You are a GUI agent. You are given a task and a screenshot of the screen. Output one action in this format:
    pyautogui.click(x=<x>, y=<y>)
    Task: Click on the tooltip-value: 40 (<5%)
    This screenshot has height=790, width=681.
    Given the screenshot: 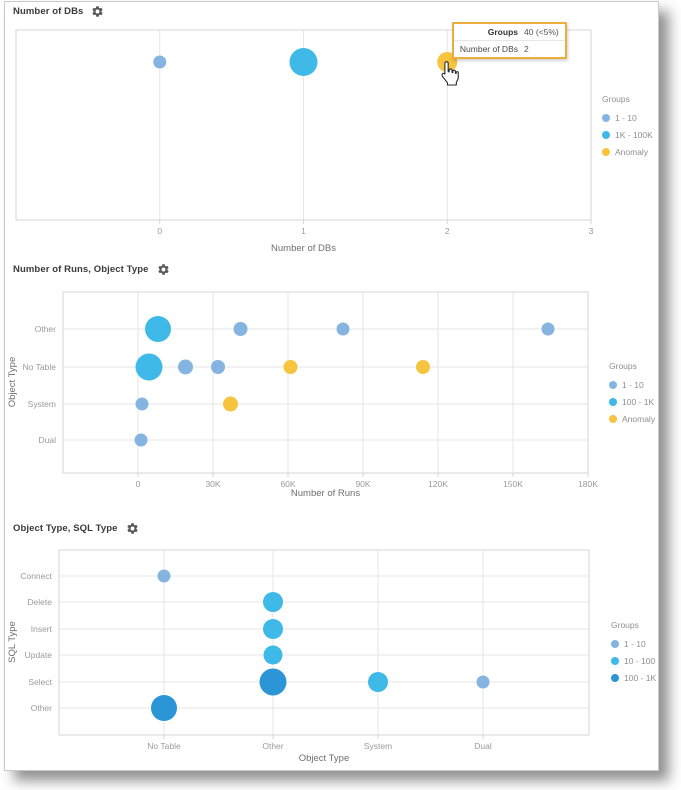 What is the action you would take?
    pyautogui.click(x=541, y=32)
    